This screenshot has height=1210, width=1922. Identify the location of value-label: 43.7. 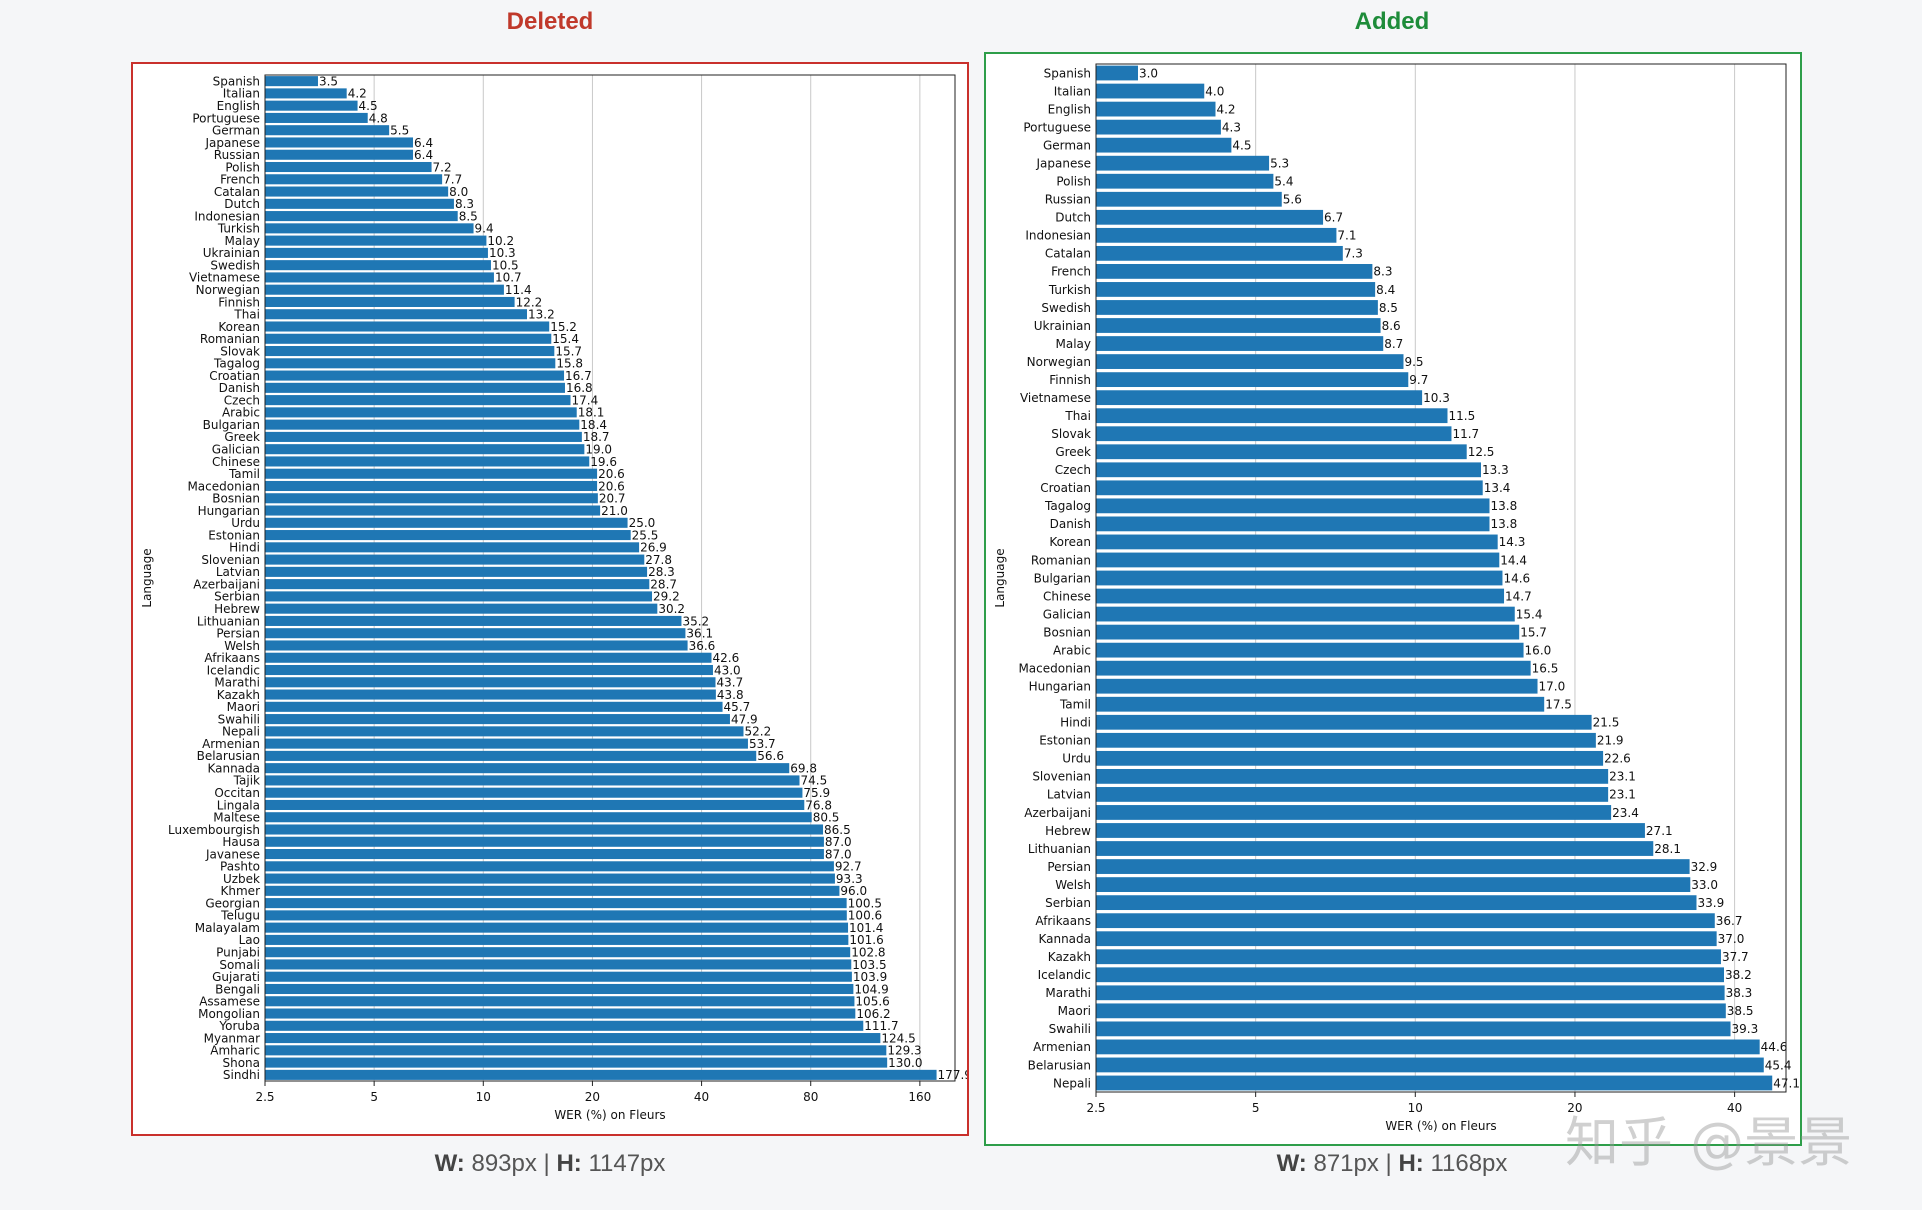
(730, 683).